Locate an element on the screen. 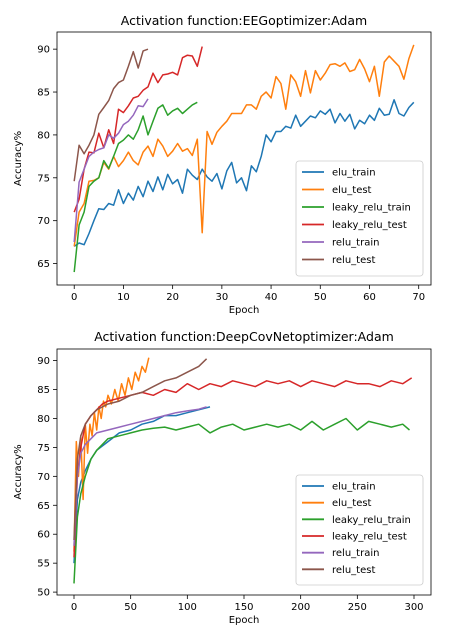 The image size is (451, 632). x-tick-label: 200 is located at coordinates (300, 607).